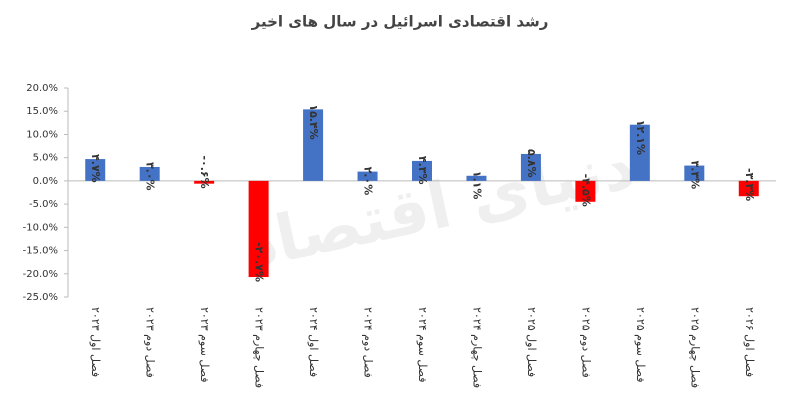 This screenshot has width=800, height=404. I want to click on y-tick-label: -15.0%, so click(40, 251).